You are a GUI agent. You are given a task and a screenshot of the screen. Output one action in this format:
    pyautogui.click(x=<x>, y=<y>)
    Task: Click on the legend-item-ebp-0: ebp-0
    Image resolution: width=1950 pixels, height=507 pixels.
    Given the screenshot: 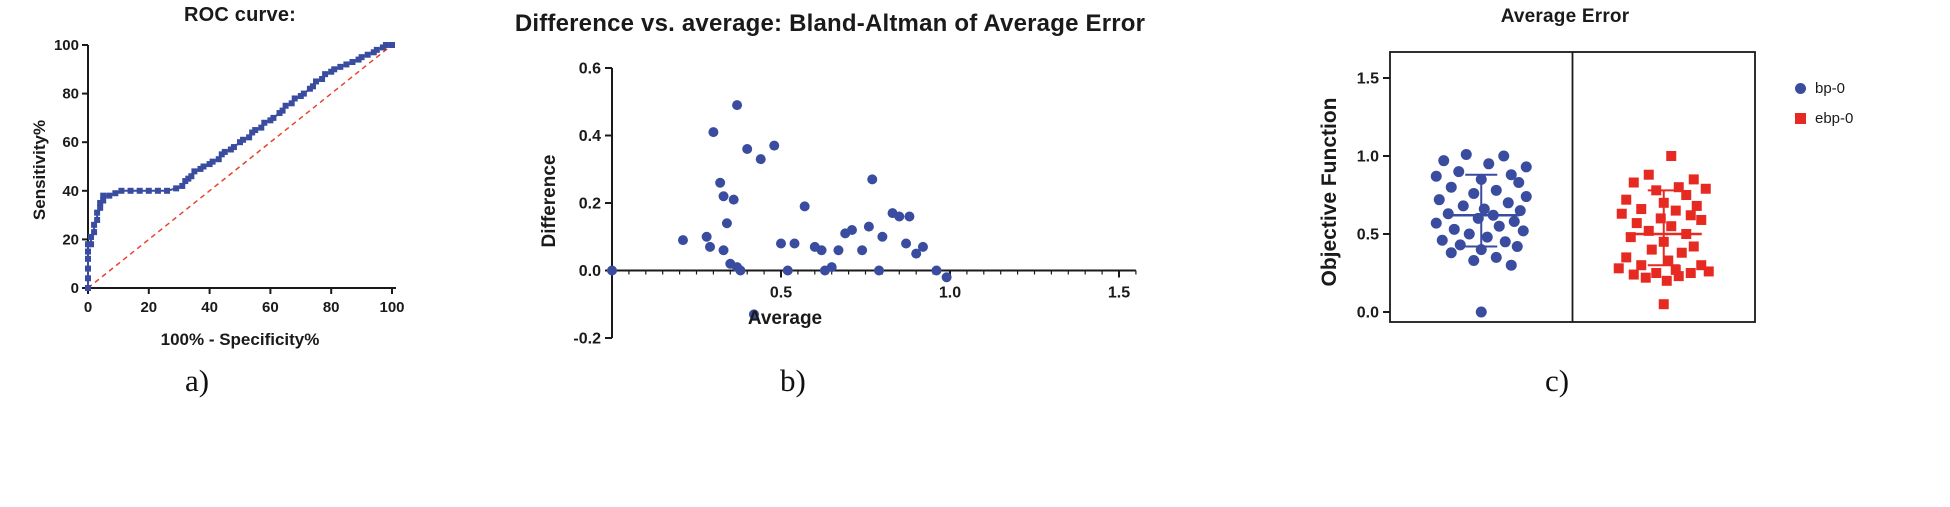 What is the action you would take?
    pyautogui.click(x=1824, y=118)
    